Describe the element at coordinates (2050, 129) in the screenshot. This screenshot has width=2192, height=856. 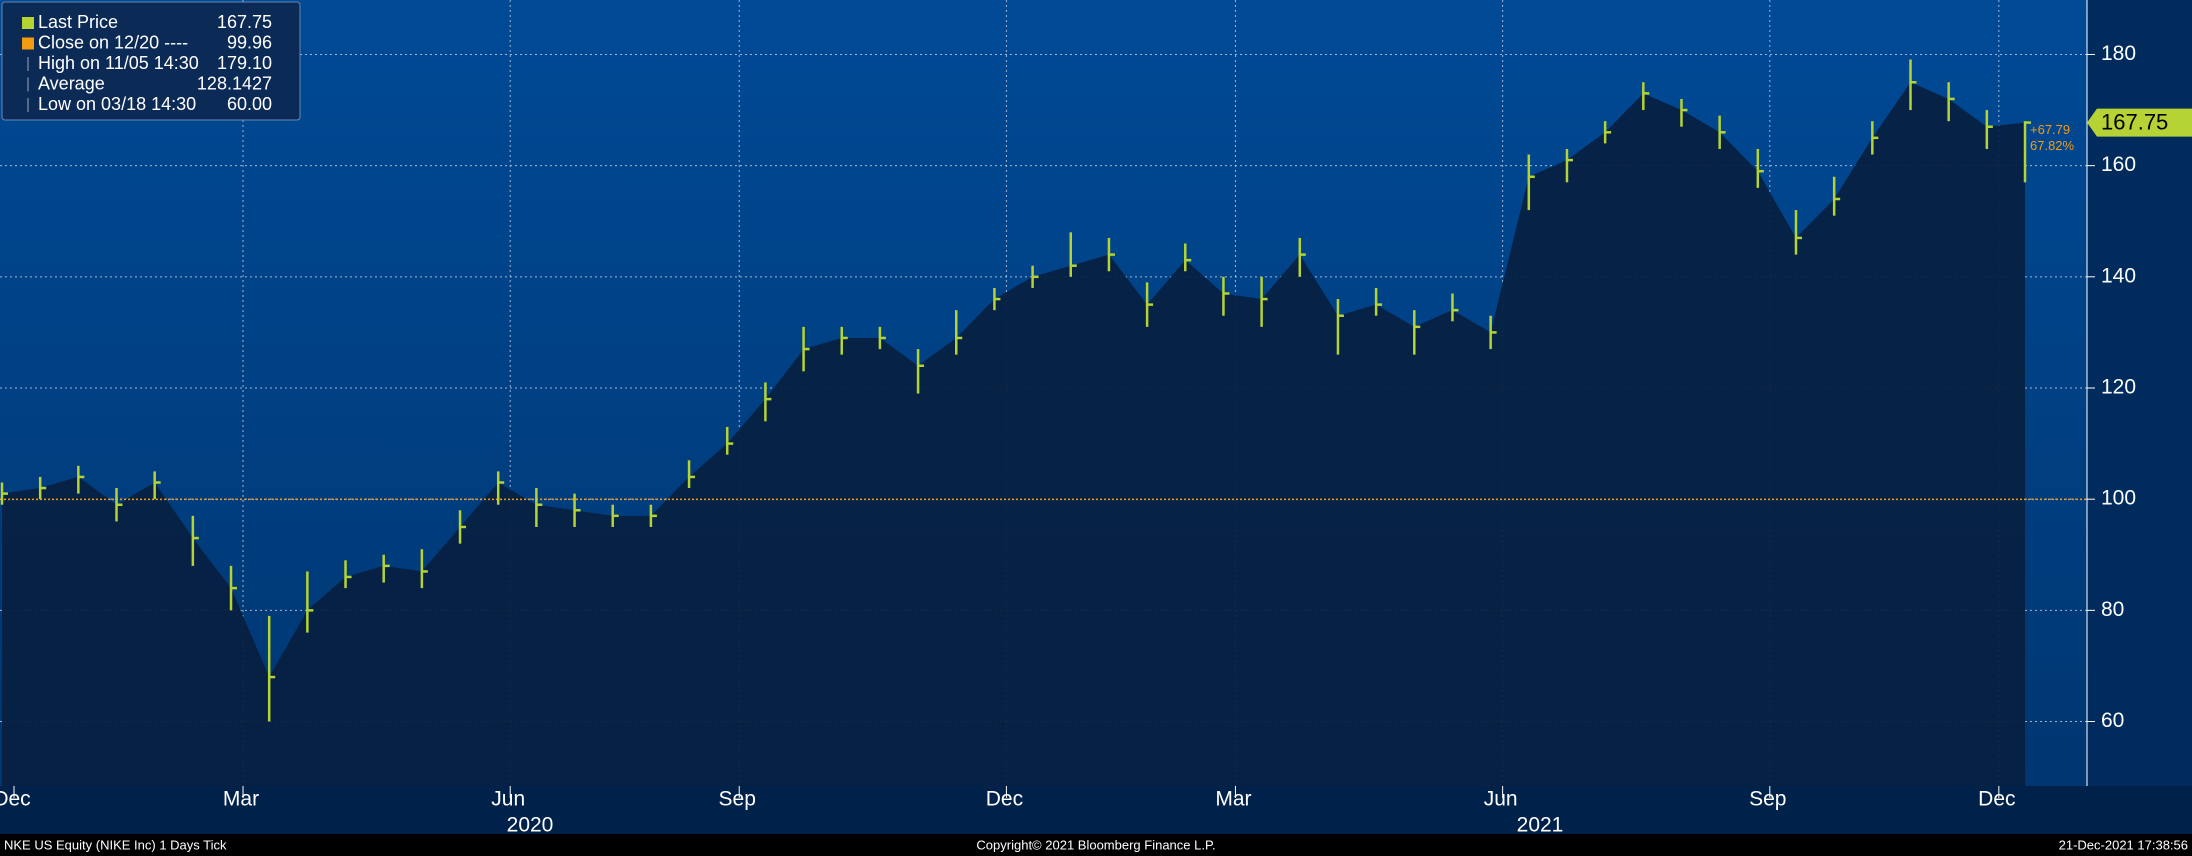
I see `change-label: +67.79` at that location.